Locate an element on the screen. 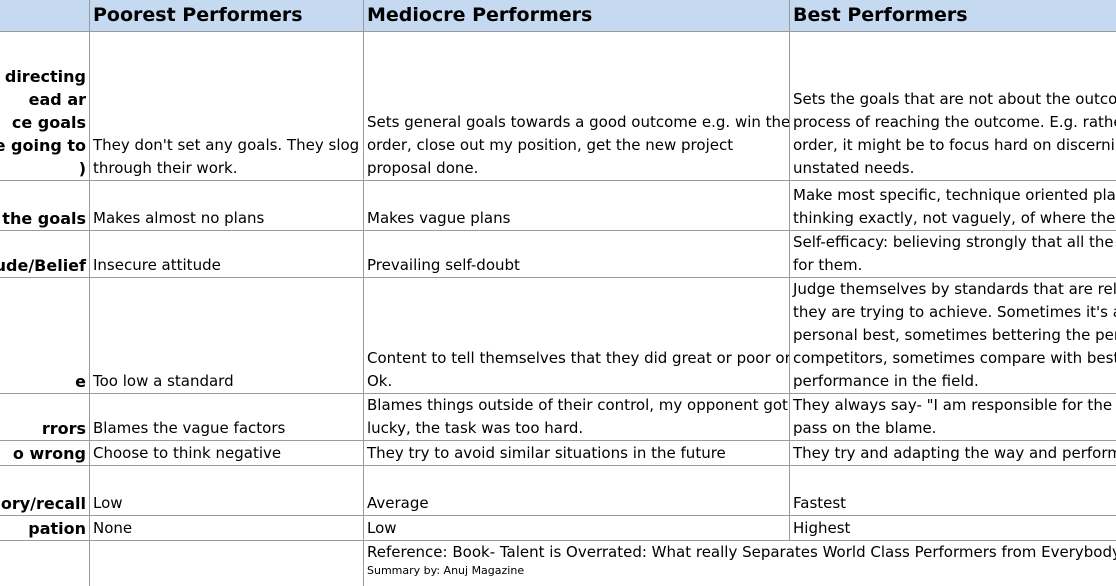  poorest-cell: Low is located at coordinates (226, 490).